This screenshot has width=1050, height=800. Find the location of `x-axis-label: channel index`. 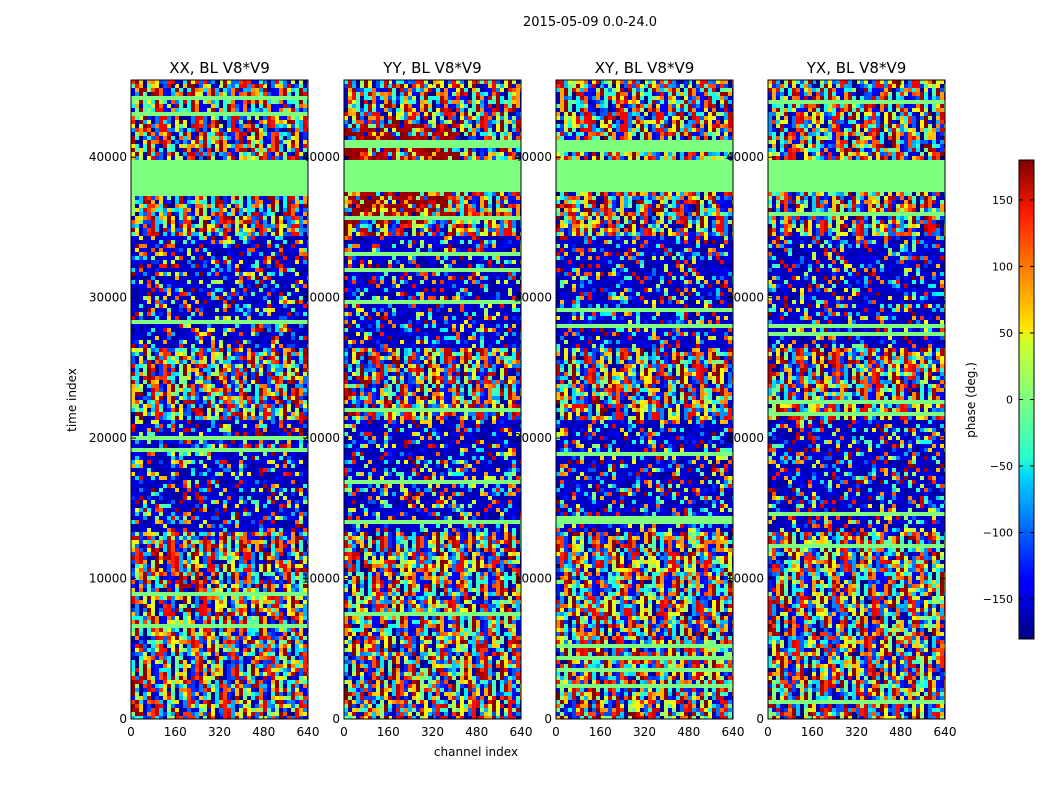

x-axis-label: channel index is located at coordinates (476, 752).